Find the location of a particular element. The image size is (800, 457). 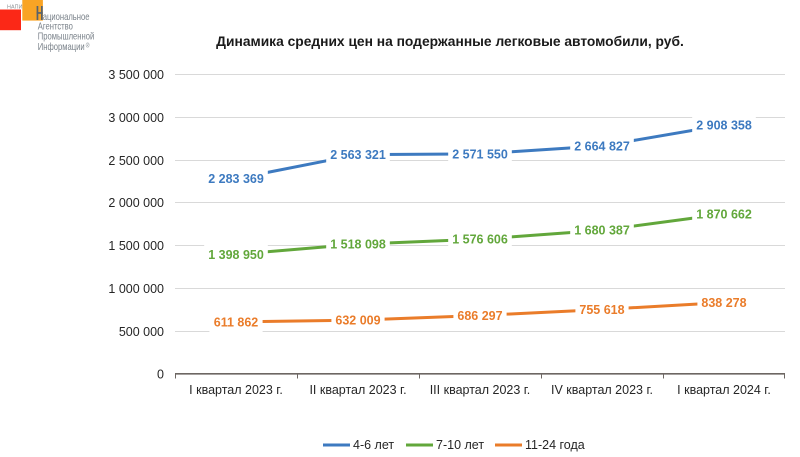

svg-text: ациональное is located at coordinates (66, 16).